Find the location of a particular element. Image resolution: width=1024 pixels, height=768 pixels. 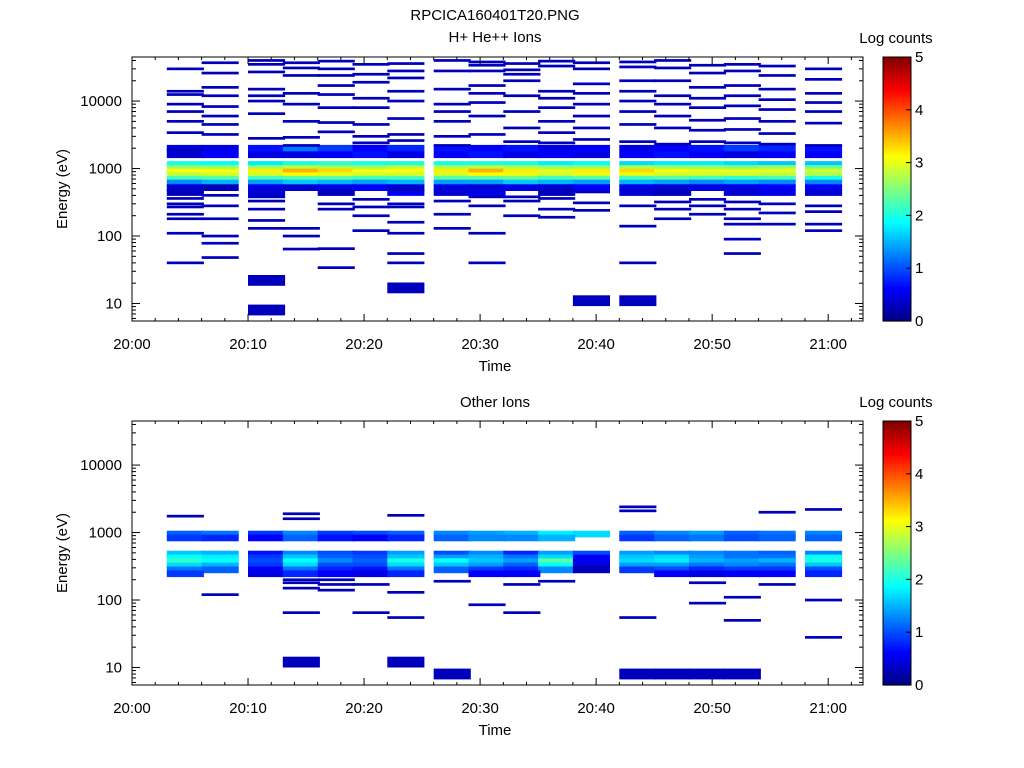

colorbar-tick-label: 1 is located at coordinates (919, 268).